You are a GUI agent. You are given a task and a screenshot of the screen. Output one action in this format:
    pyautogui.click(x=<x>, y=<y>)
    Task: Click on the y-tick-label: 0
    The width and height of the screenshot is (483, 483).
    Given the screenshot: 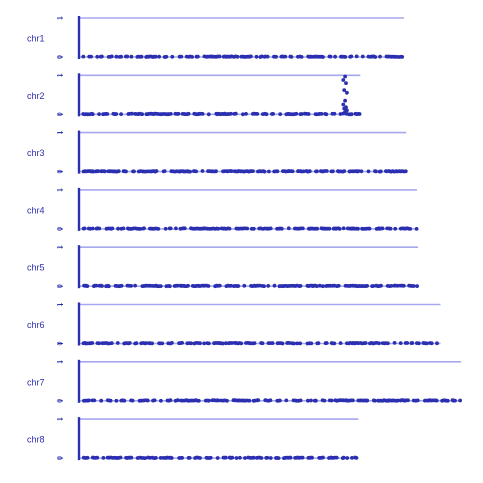 What is the action you would take?
    pyautogui.click(x=60, y=286)
    